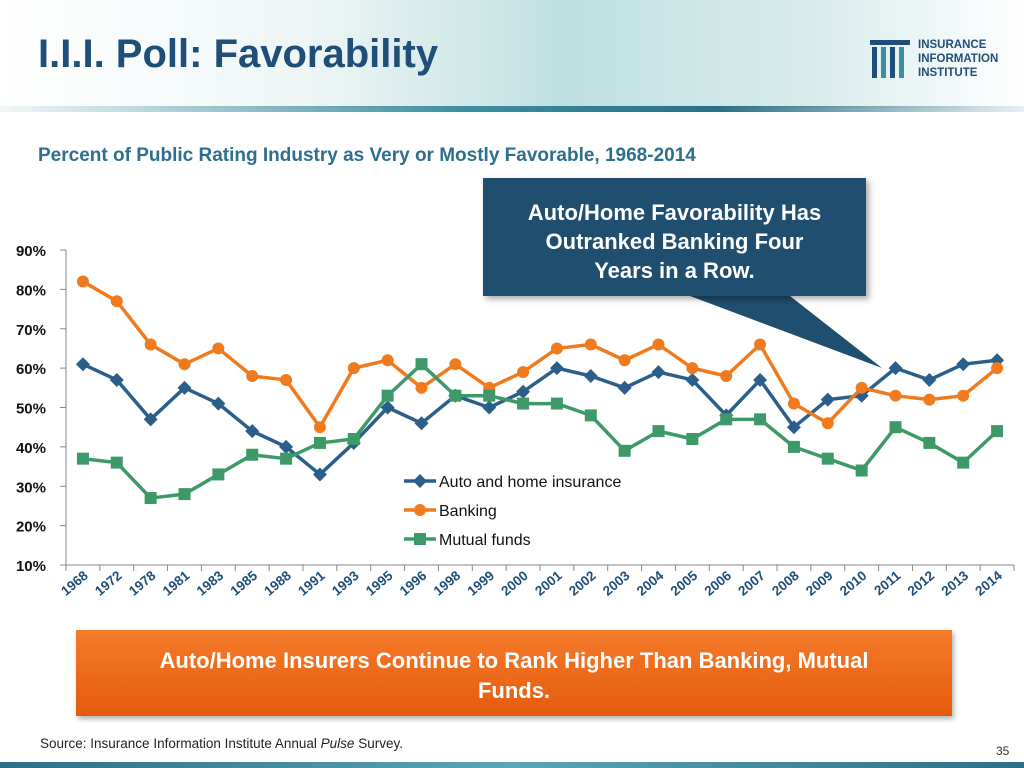  I want to click on logo-line-3: INSTITUTE, so click(948, 73).